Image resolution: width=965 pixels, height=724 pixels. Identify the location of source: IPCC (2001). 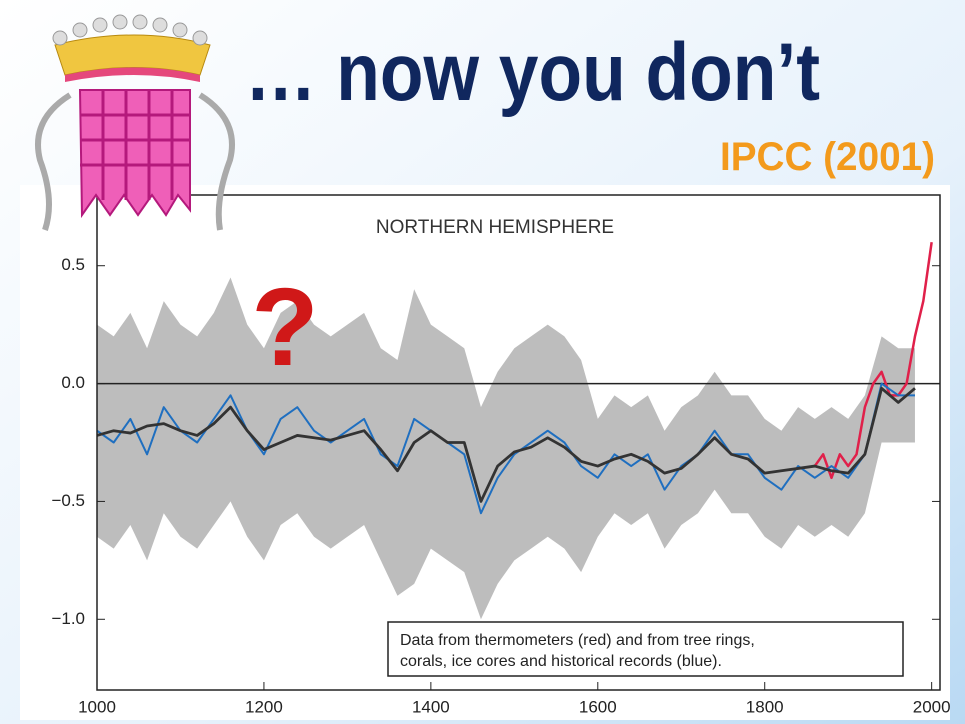
(827, 157).